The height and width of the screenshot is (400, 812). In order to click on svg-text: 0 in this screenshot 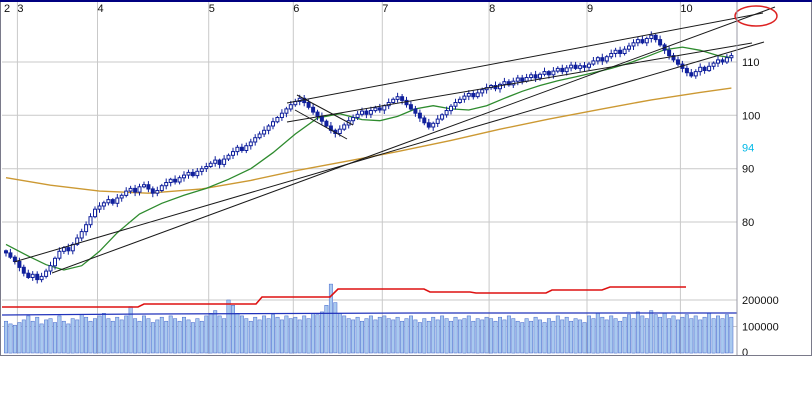, I will do `click(745, 353)`.